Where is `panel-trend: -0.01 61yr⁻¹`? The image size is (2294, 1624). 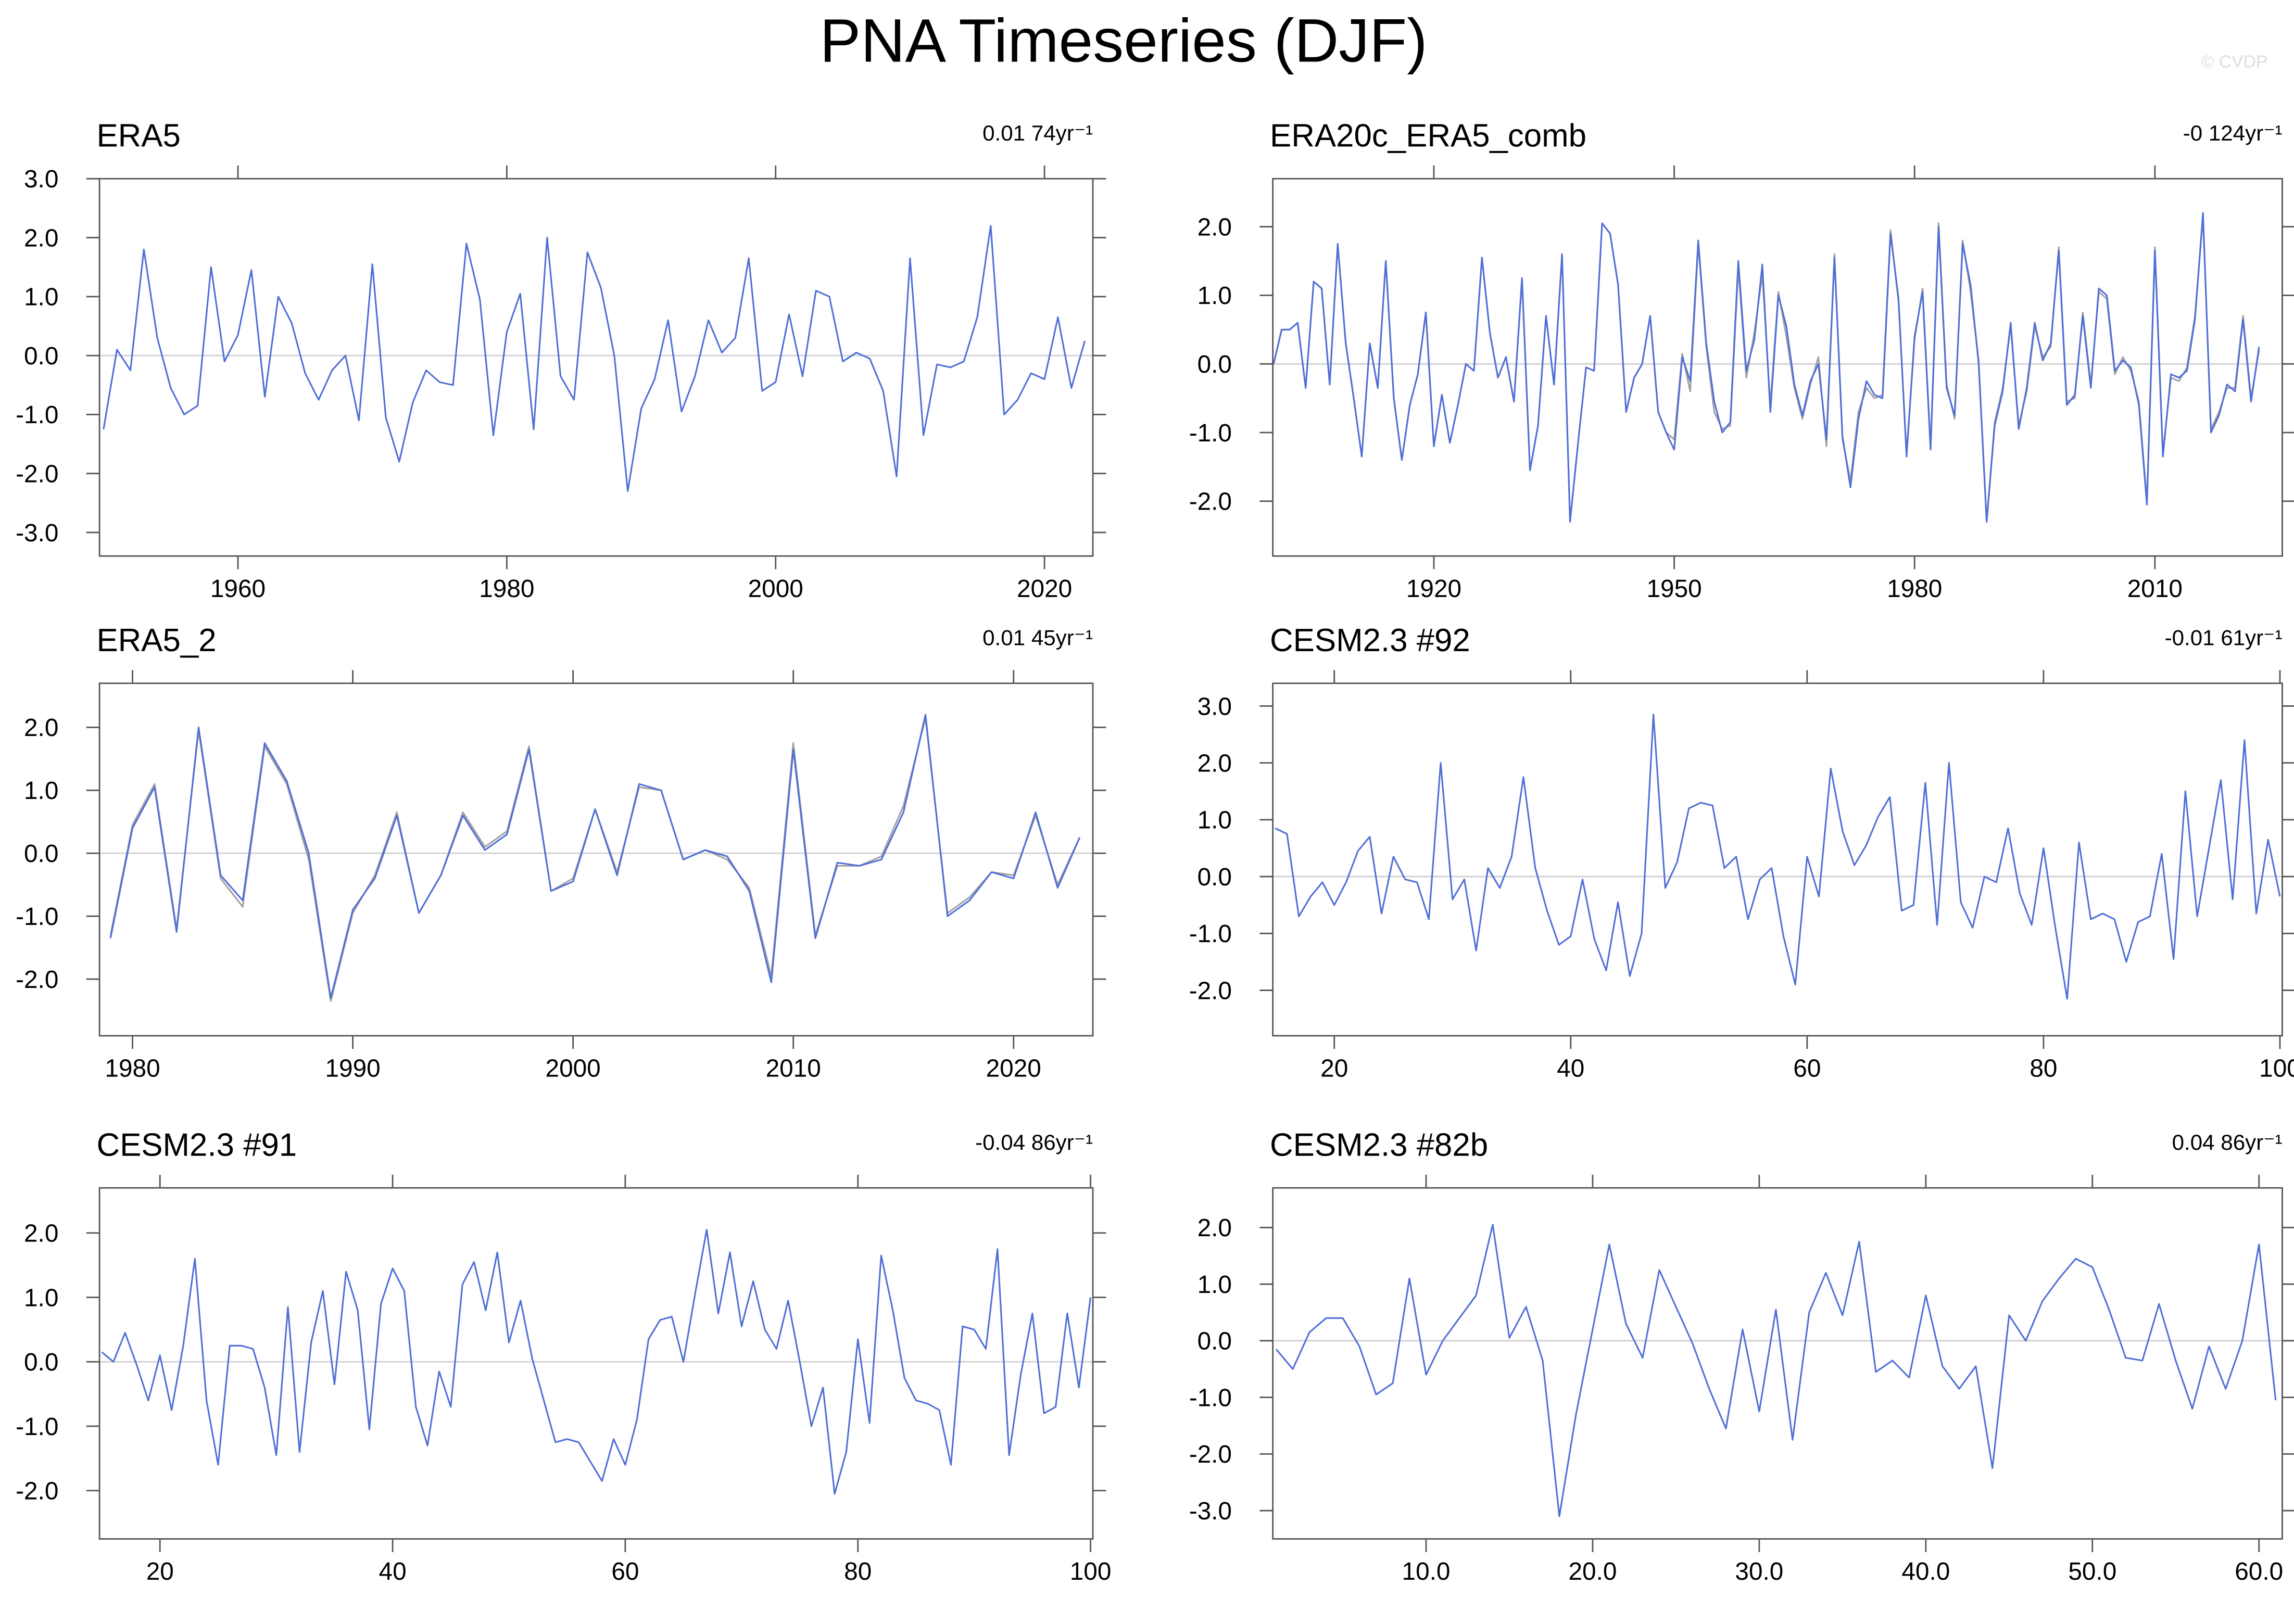
panel-trend: -0.01 61yr⁻¹ is located at coordinates (2224, 638).